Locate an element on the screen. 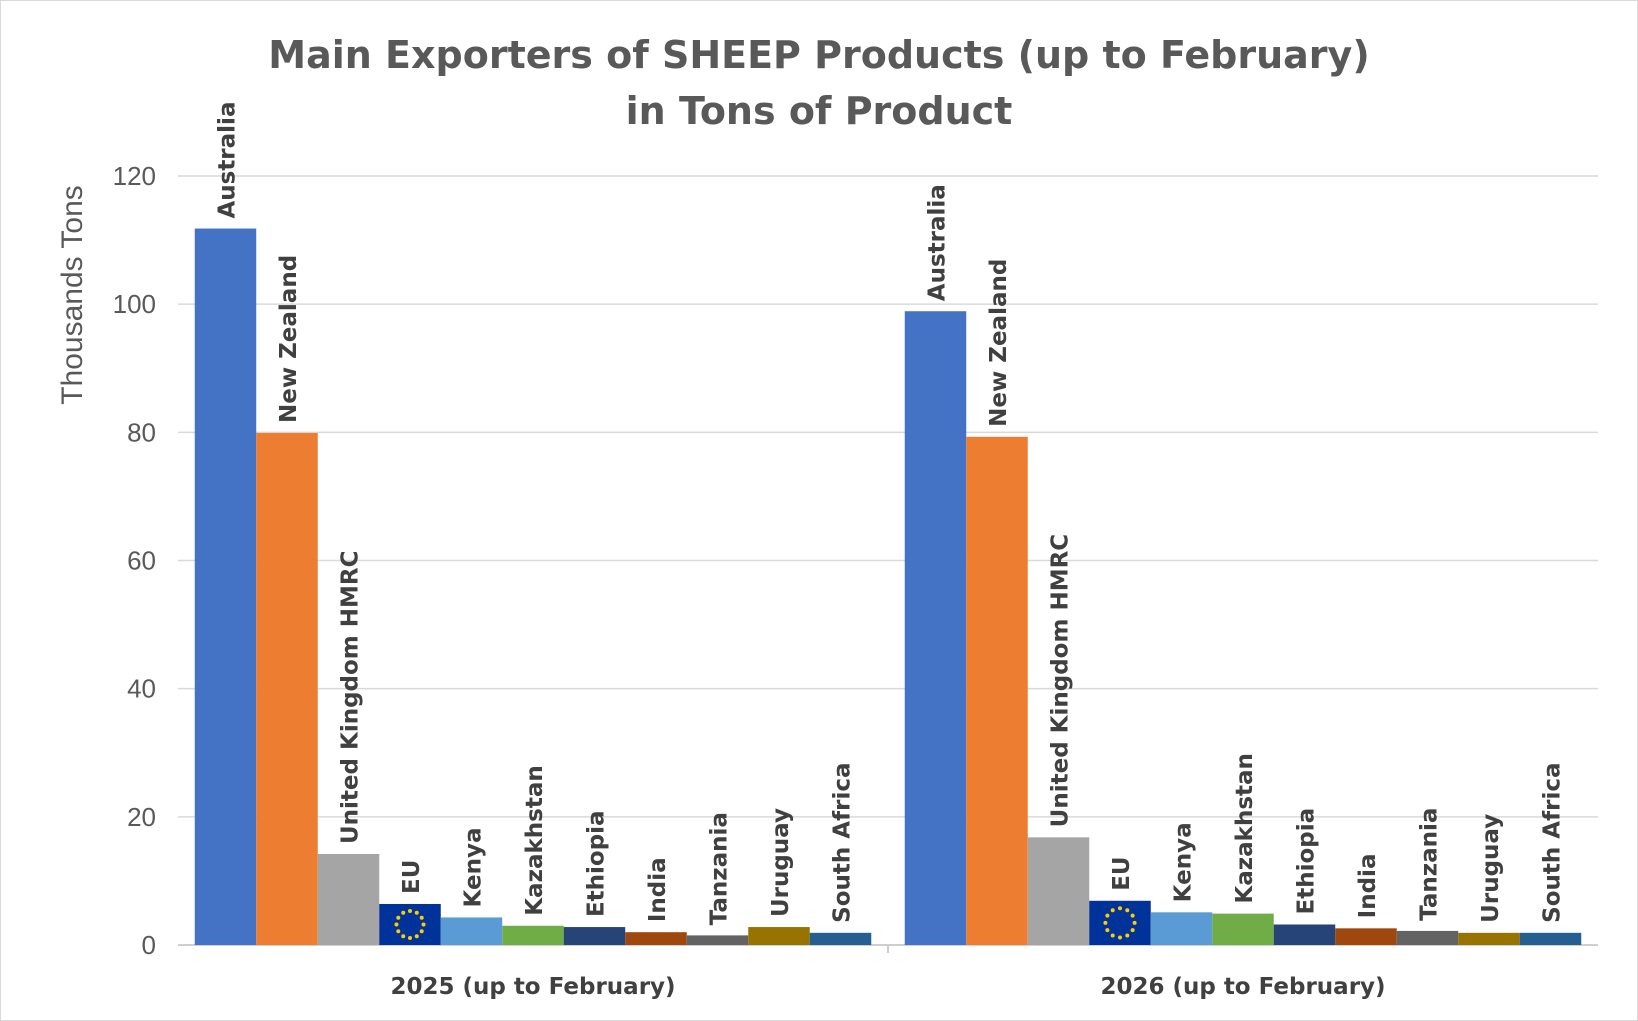 The height and width of the screenshot is (1021, 1638). x-category-label: 2026 (up to February) is located at coordinates (1242, 987).